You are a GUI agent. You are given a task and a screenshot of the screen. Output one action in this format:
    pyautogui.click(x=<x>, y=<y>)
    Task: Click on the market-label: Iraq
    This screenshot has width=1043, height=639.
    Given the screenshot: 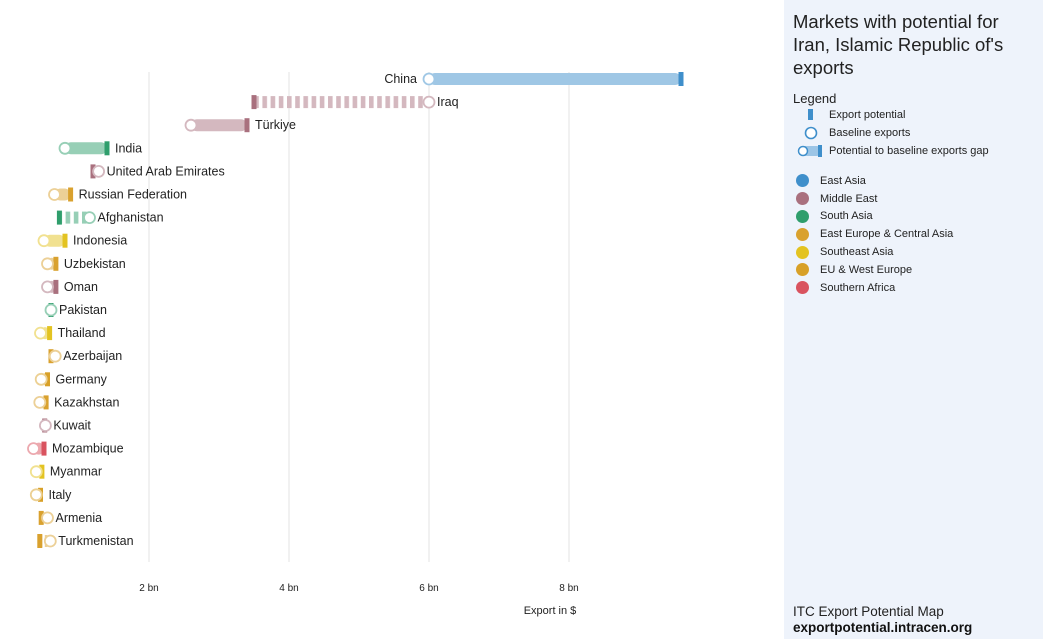 What is the action you would take?
    pyautogui.click(x=448, y=102)
    